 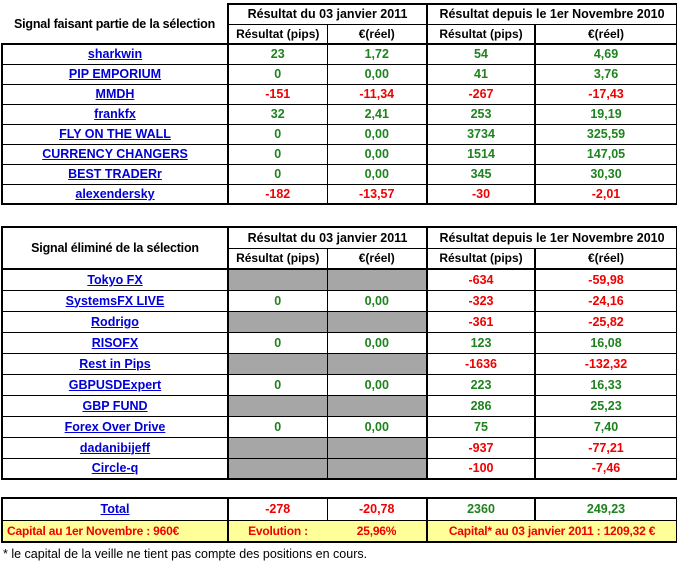 What do you see at coordinates (115, 447) in the screenshot?
I see `signal-link: dadanibijeff` at bounding box center [115, 447].